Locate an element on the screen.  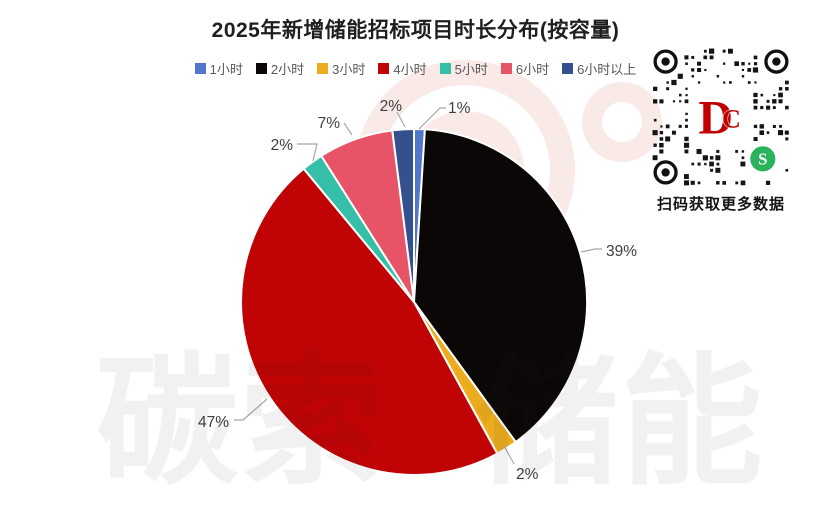
qr-finder-dot is located at coordinates (665, 61).